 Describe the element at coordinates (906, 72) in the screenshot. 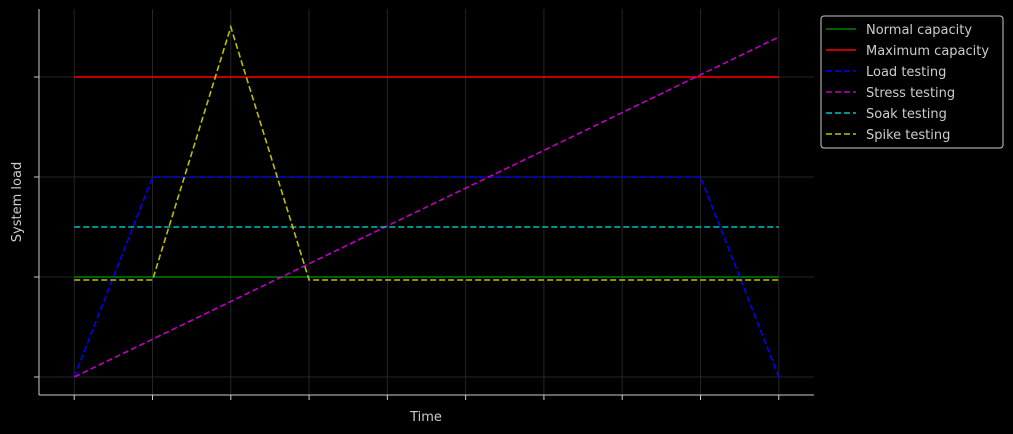

I see `legend-label-load-testing: Load testing` at that location.